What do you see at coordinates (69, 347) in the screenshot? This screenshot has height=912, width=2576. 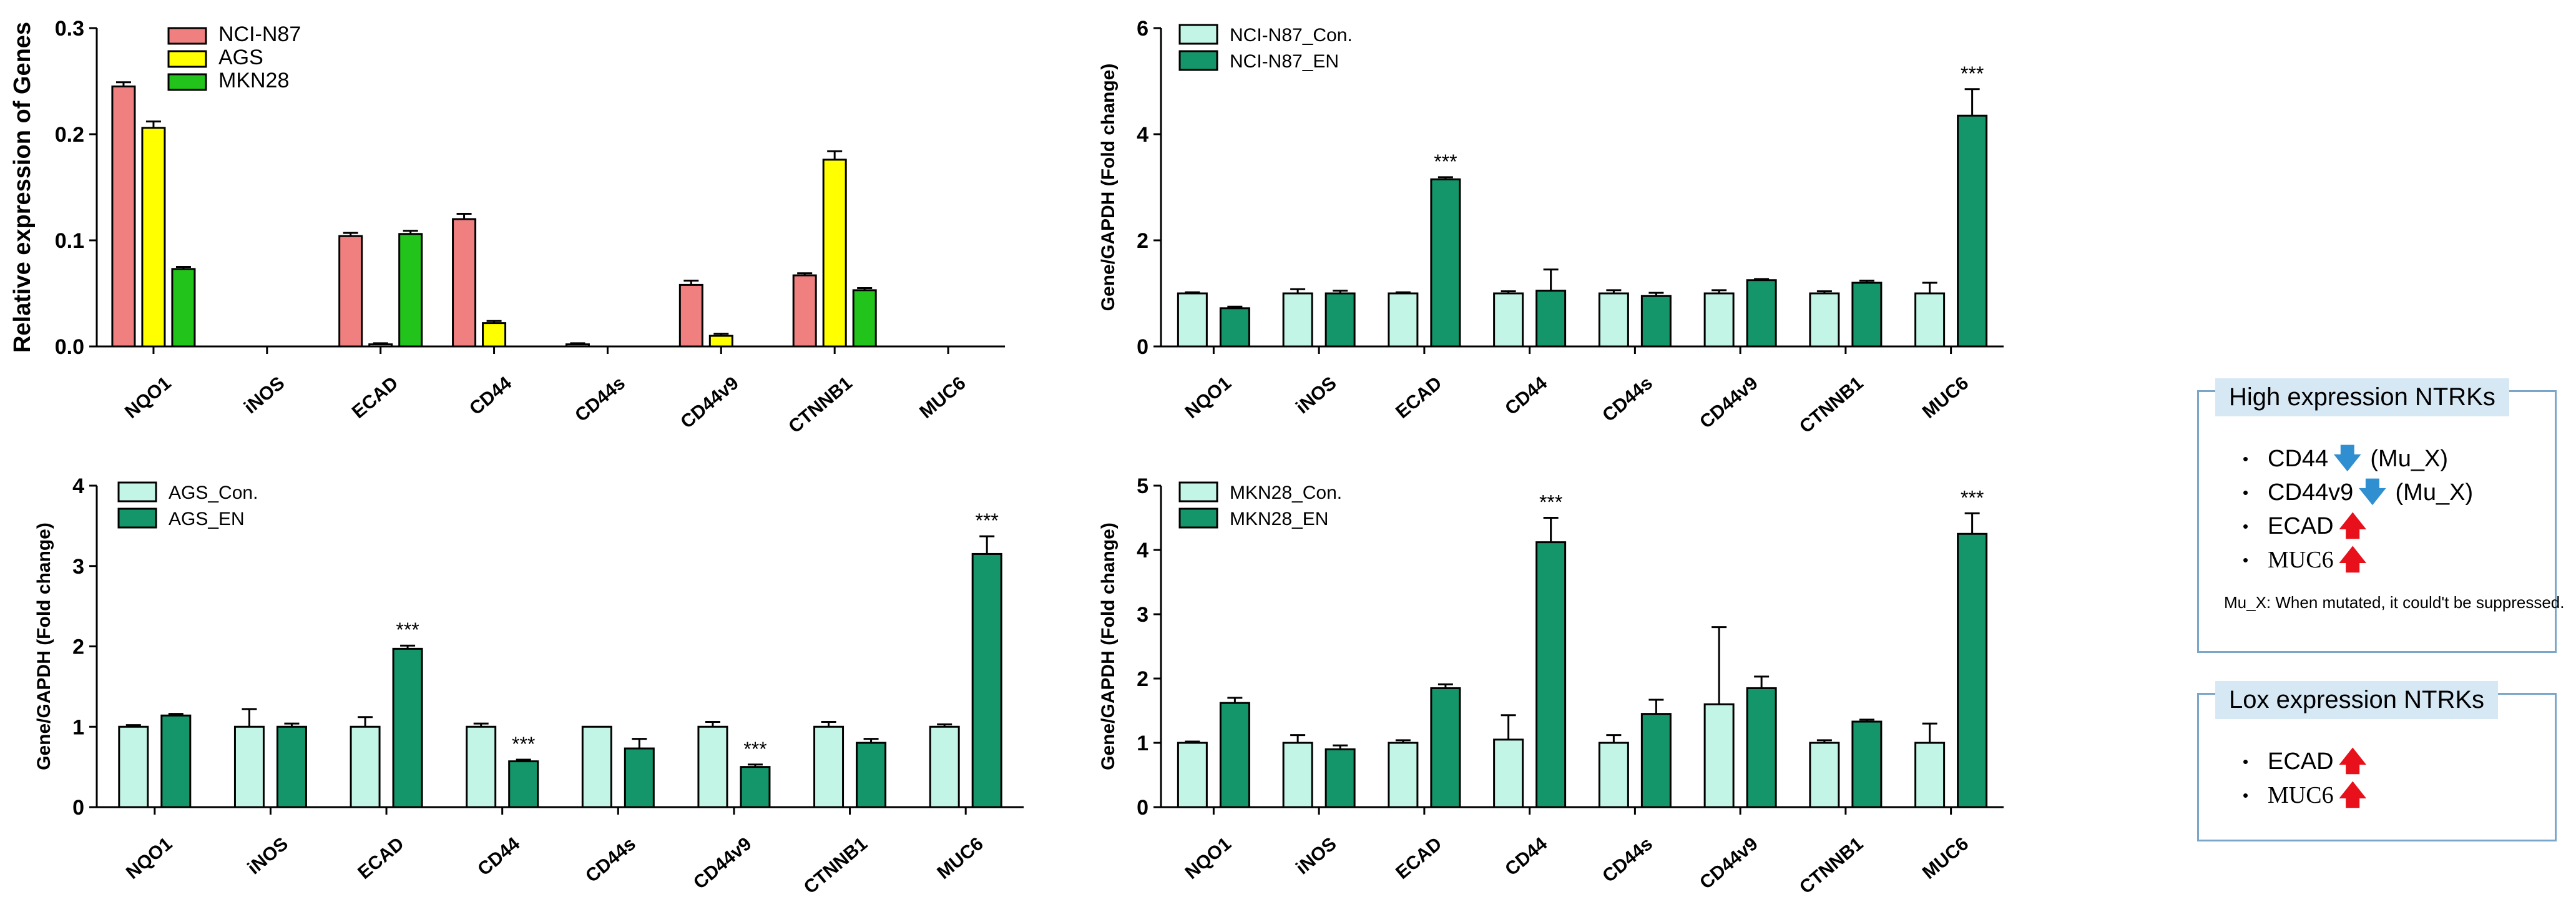 I see `y-tick-label: 0.0` at bounding box center [69, 347].